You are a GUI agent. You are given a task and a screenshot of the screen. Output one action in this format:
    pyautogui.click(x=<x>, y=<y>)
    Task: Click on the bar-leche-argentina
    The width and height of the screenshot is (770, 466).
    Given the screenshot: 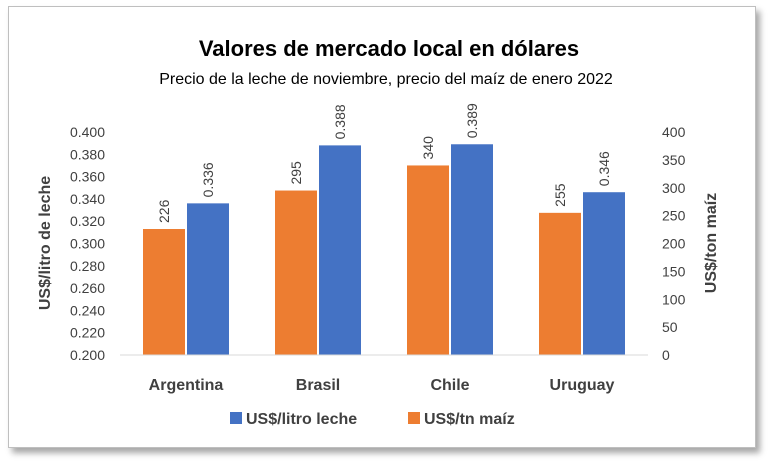 What is the action you would take?
    pyautogui.click(x=208, y=279)
    